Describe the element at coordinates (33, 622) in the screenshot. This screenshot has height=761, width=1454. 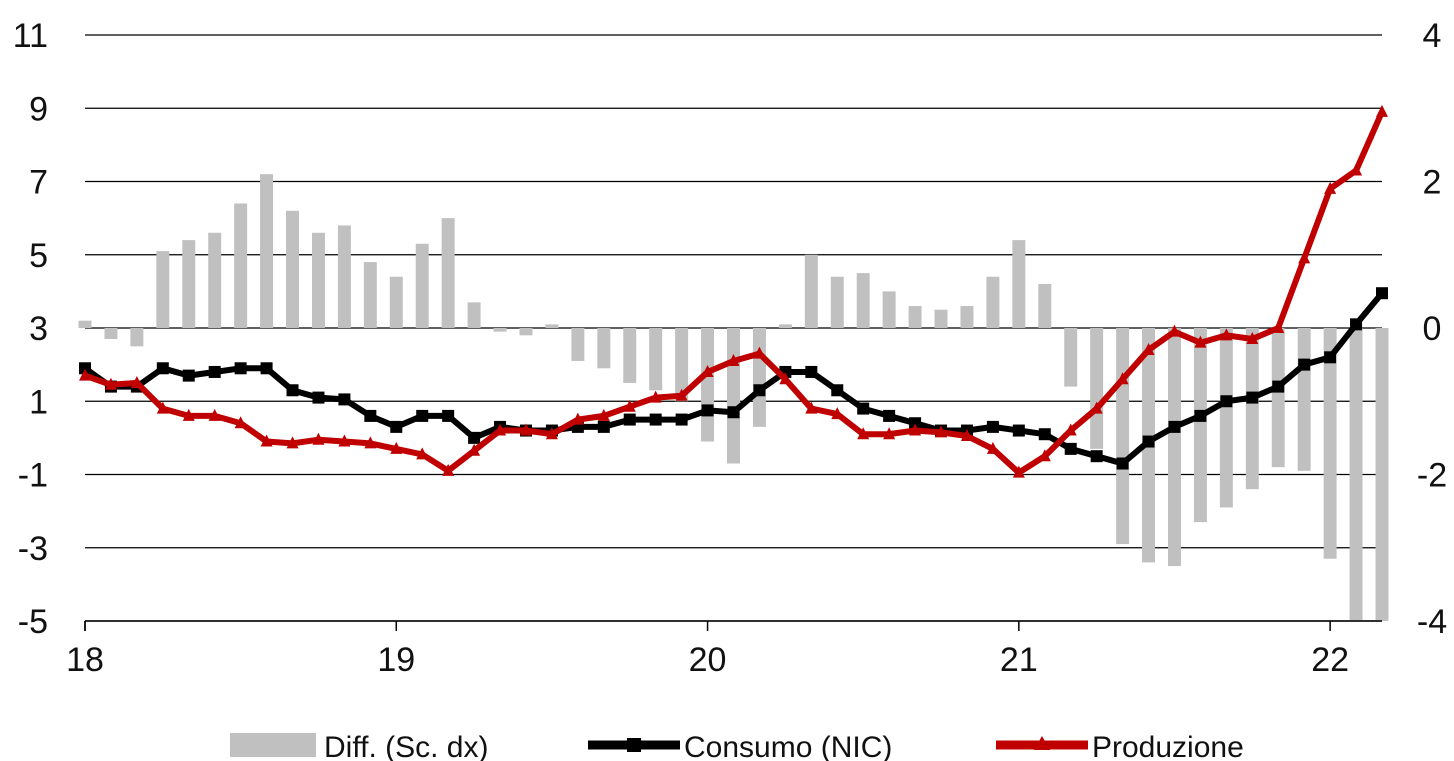
I see `y-left-tick-label: -5` at that location.